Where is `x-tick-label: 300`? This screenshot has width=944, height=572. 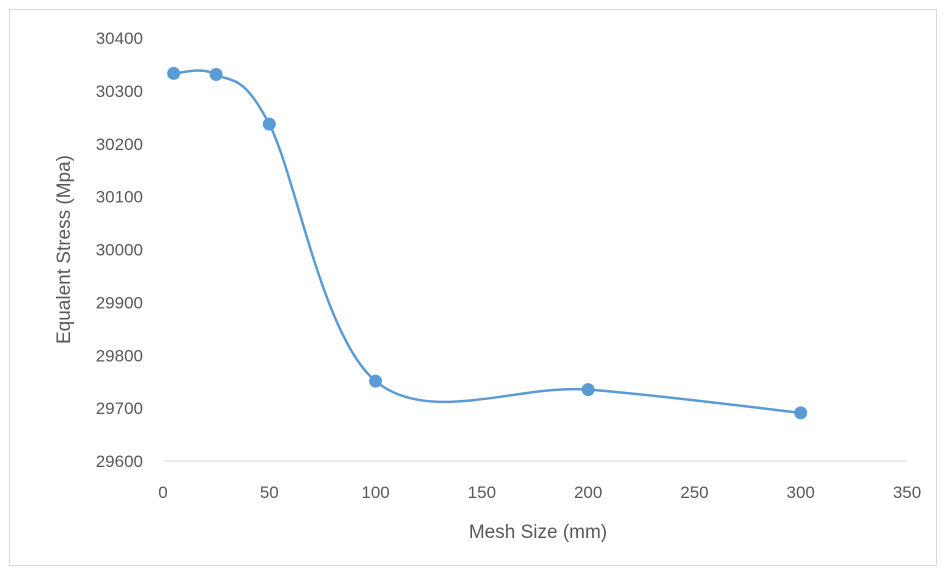
x-tick-label: 300 is located at coordinates (801, 492).